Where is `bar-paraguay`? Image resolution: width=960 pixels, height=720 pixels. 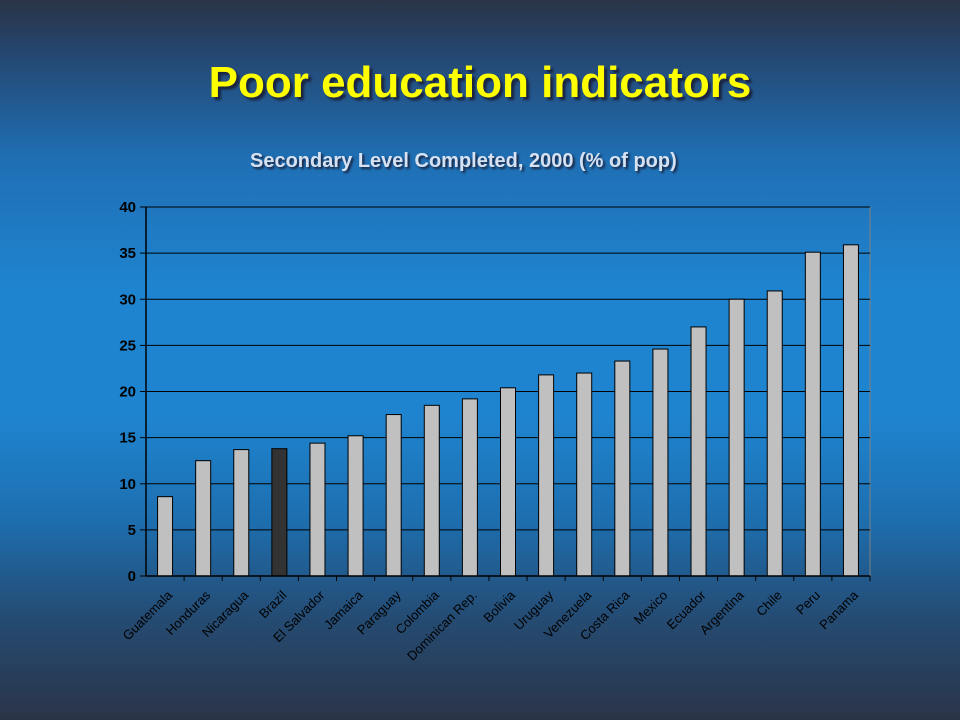
bar-paraguay is located at coordinates (393, 495).